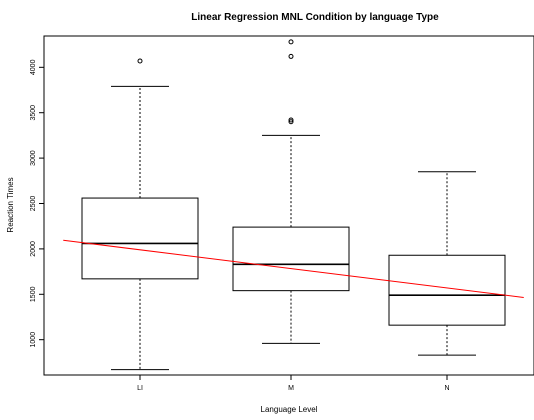 The width and height of the screenshot is (534, 420). Describe the element at coordinates (33, 340) in the screenshot. I see `y-tick-label: 1000` at that location.